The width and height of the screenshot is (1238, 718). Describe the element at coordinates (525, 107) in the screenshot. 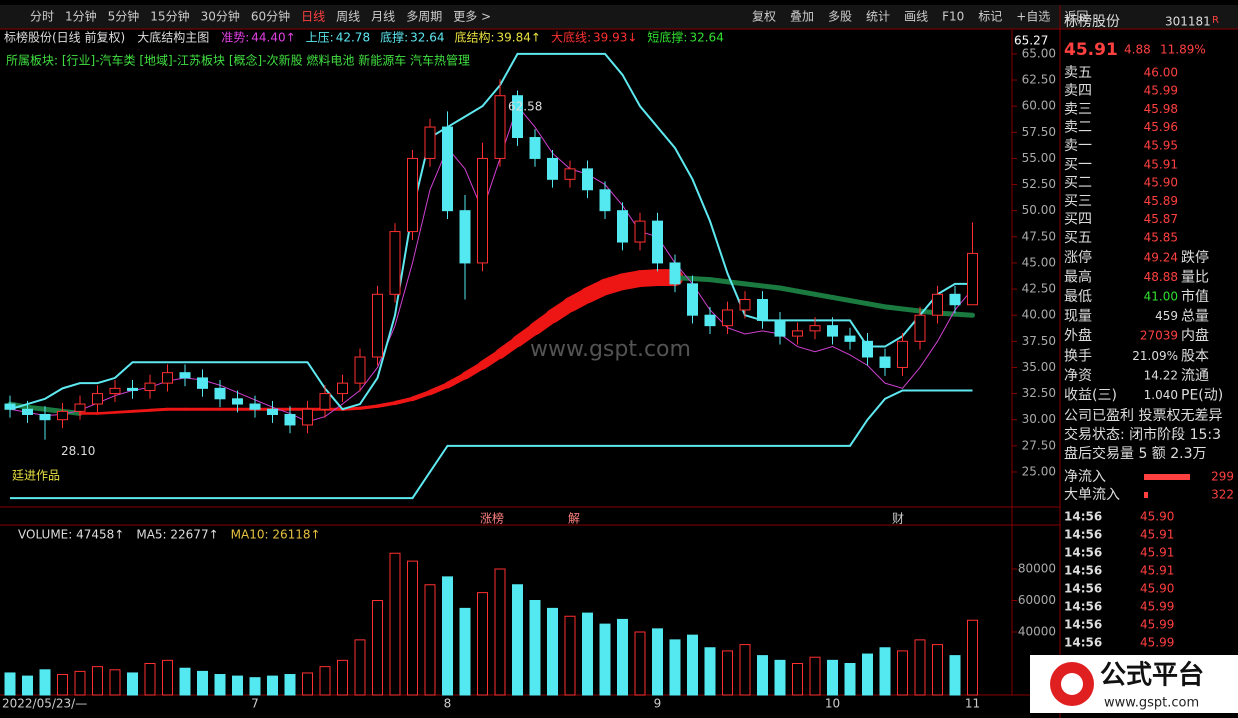

I see `high-label: 62.58` at that location.